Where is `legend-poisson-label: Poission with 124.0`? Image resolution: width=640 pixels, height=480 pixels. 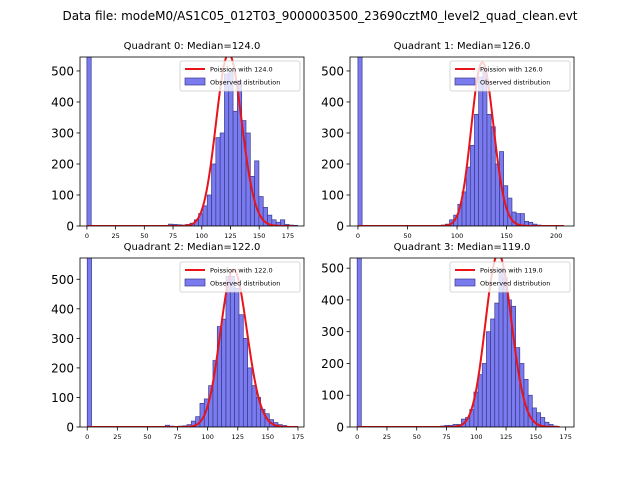
legend-poisson-label: Poission with 124.0 is located at coordinates (241, 70).